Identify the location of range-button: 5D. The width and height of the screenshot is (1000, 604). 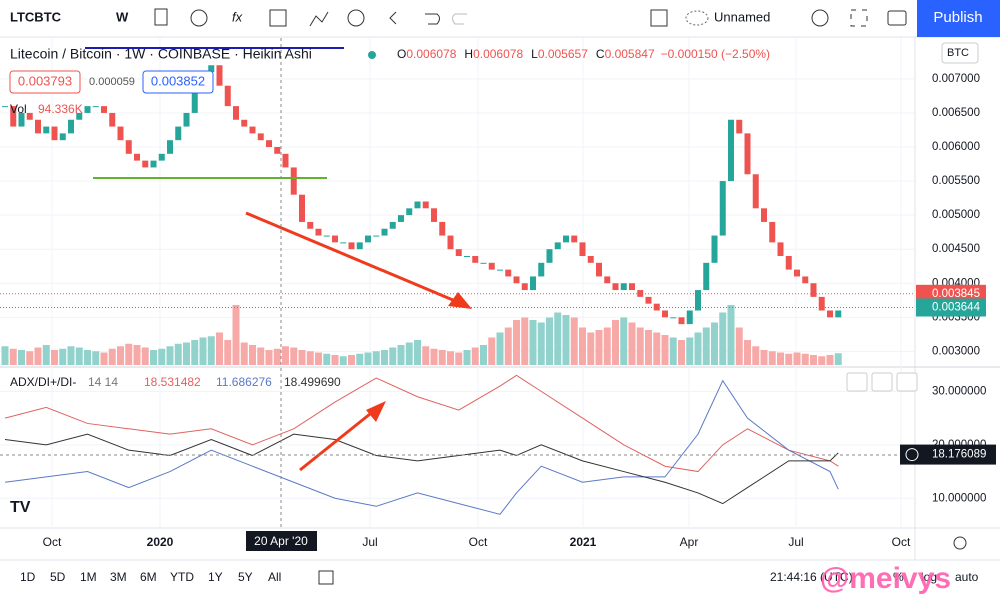
(58, 577).